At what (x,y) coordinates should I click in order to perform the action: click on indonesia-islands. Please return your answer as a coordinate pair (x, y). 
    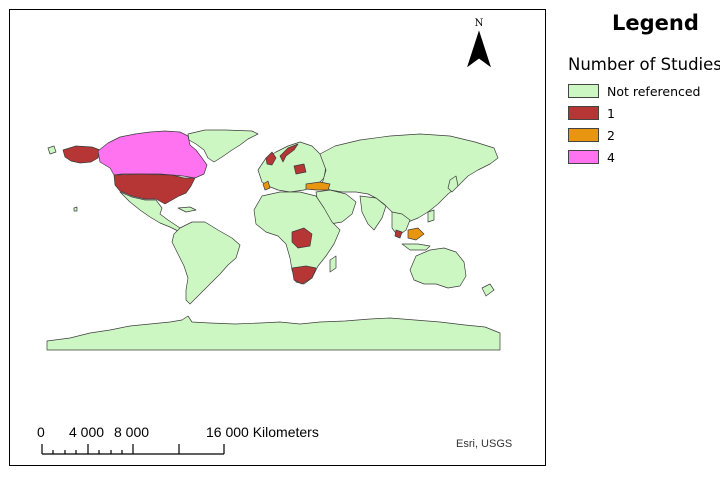
    Looking at the image, I should click on (416, 247).